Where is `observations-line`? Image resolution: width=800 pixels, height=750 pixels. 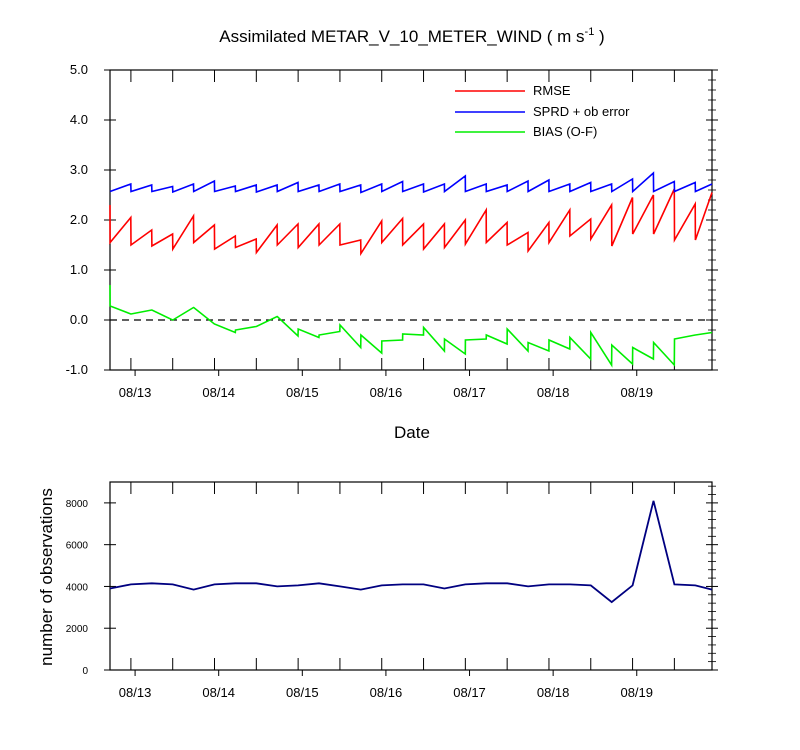
observations-line is located at coordinates (411, 552).